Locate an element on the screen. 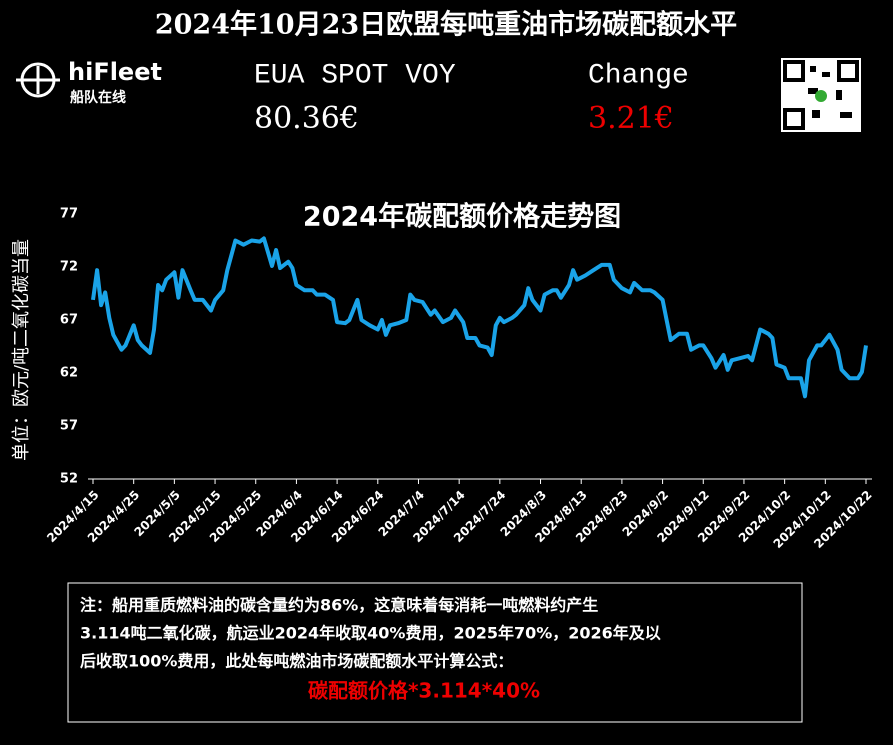  metric-label: EUA SPOT VOY is located at coordinates (355, 75).